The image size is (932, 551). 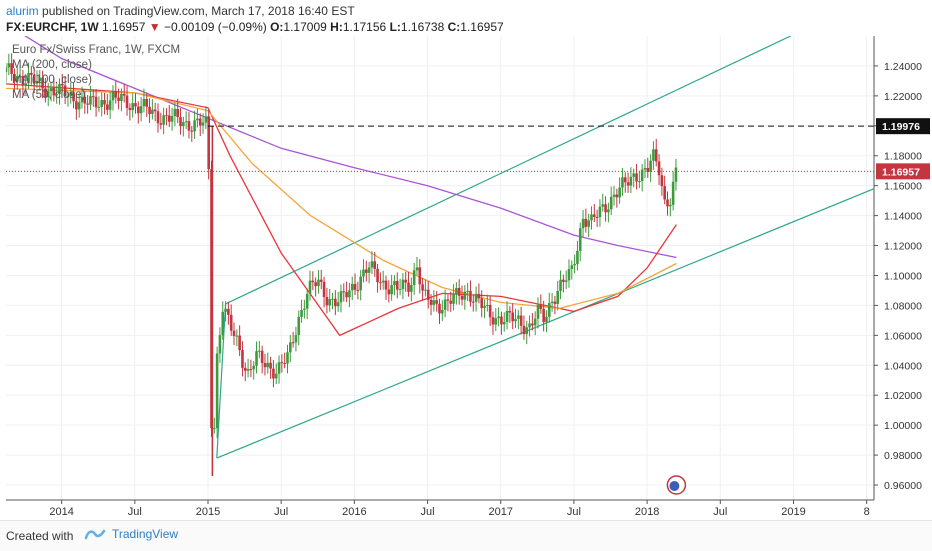 I want to click on level-label: 1.16957, so click(x=901, y=172).